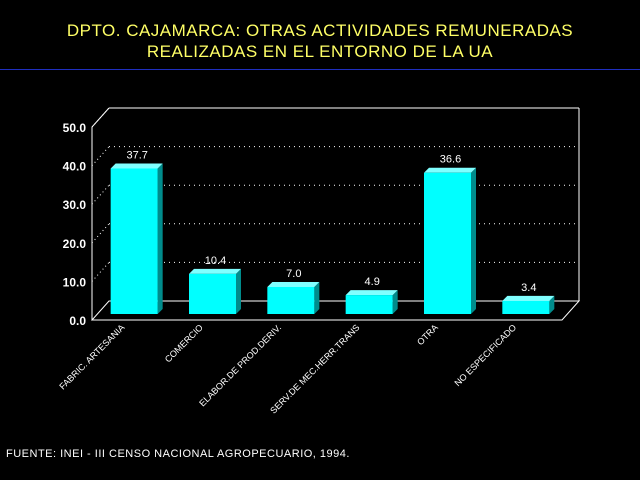  I want to click on bar-value-label: 36.6, so click(450, 160).